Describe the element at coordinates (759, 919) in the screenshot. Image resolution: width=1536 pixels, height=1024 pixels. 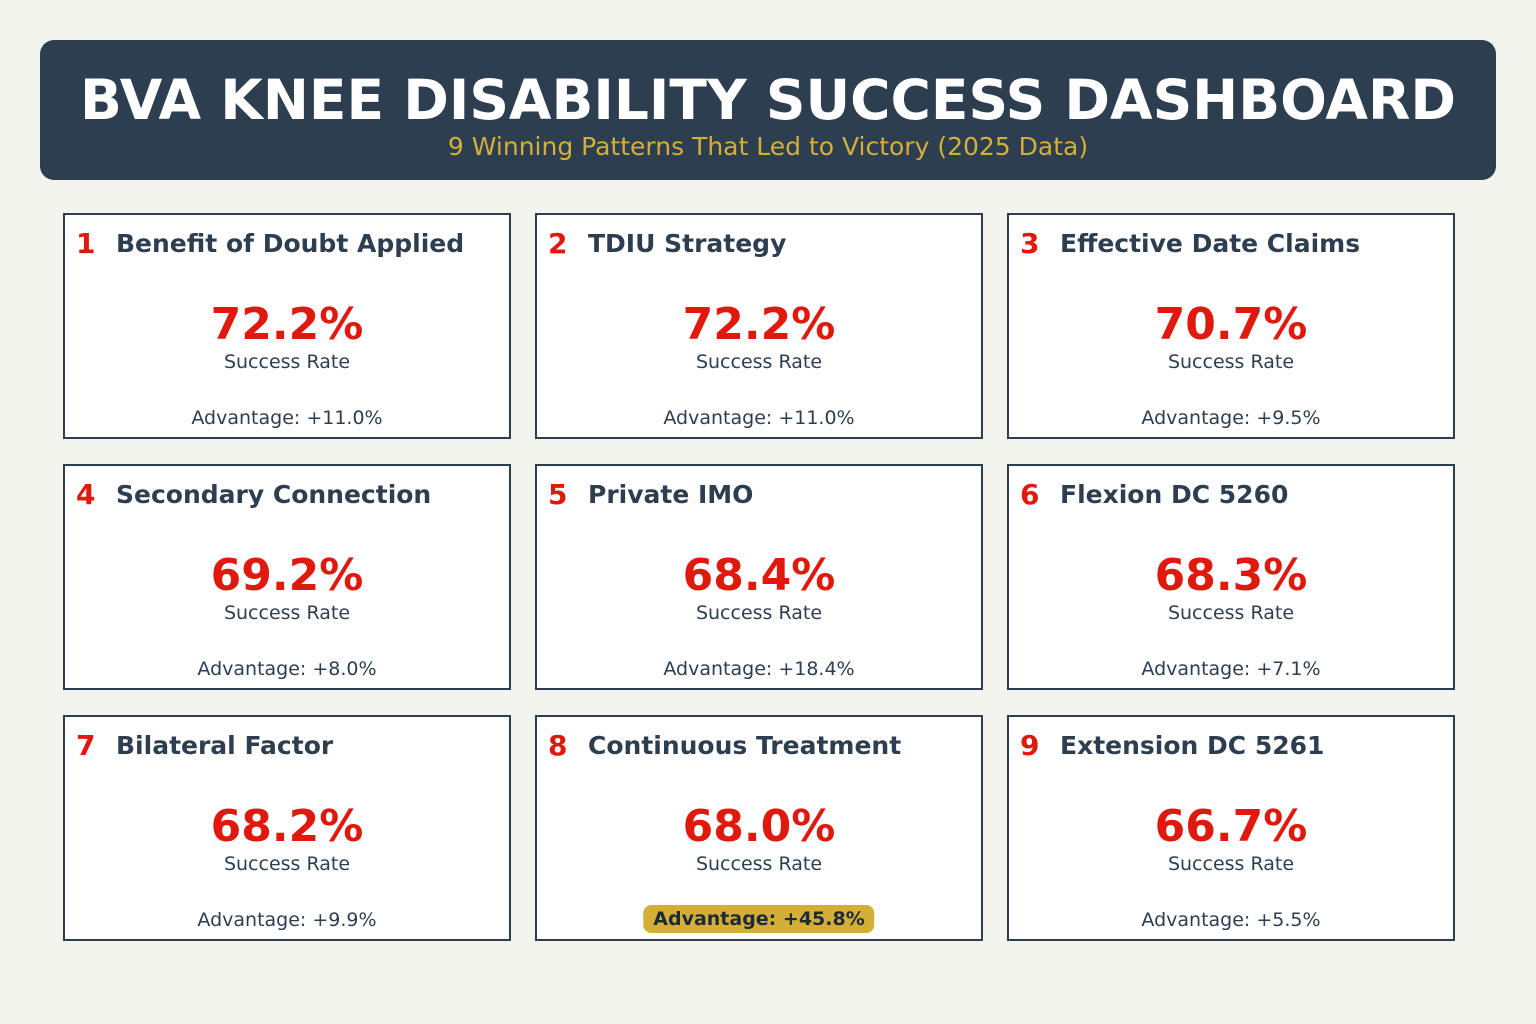
I see `advantage: Advantage: +45.8%` at that location.